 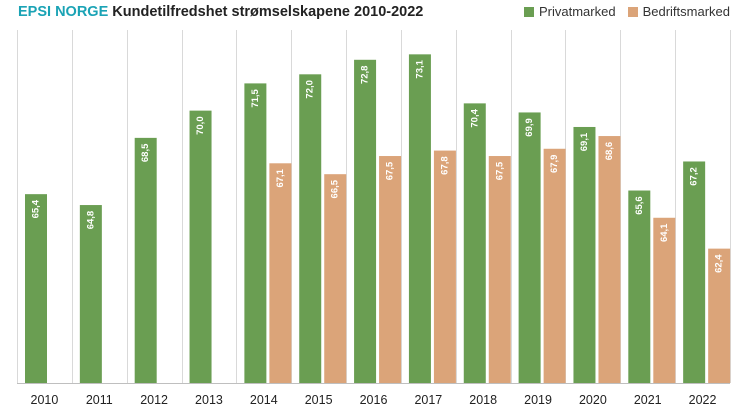 What do you see at coordinates (593, 400) in the screenshot?
I see `x-tick-label: 2020` at bounding box center [593, 400].